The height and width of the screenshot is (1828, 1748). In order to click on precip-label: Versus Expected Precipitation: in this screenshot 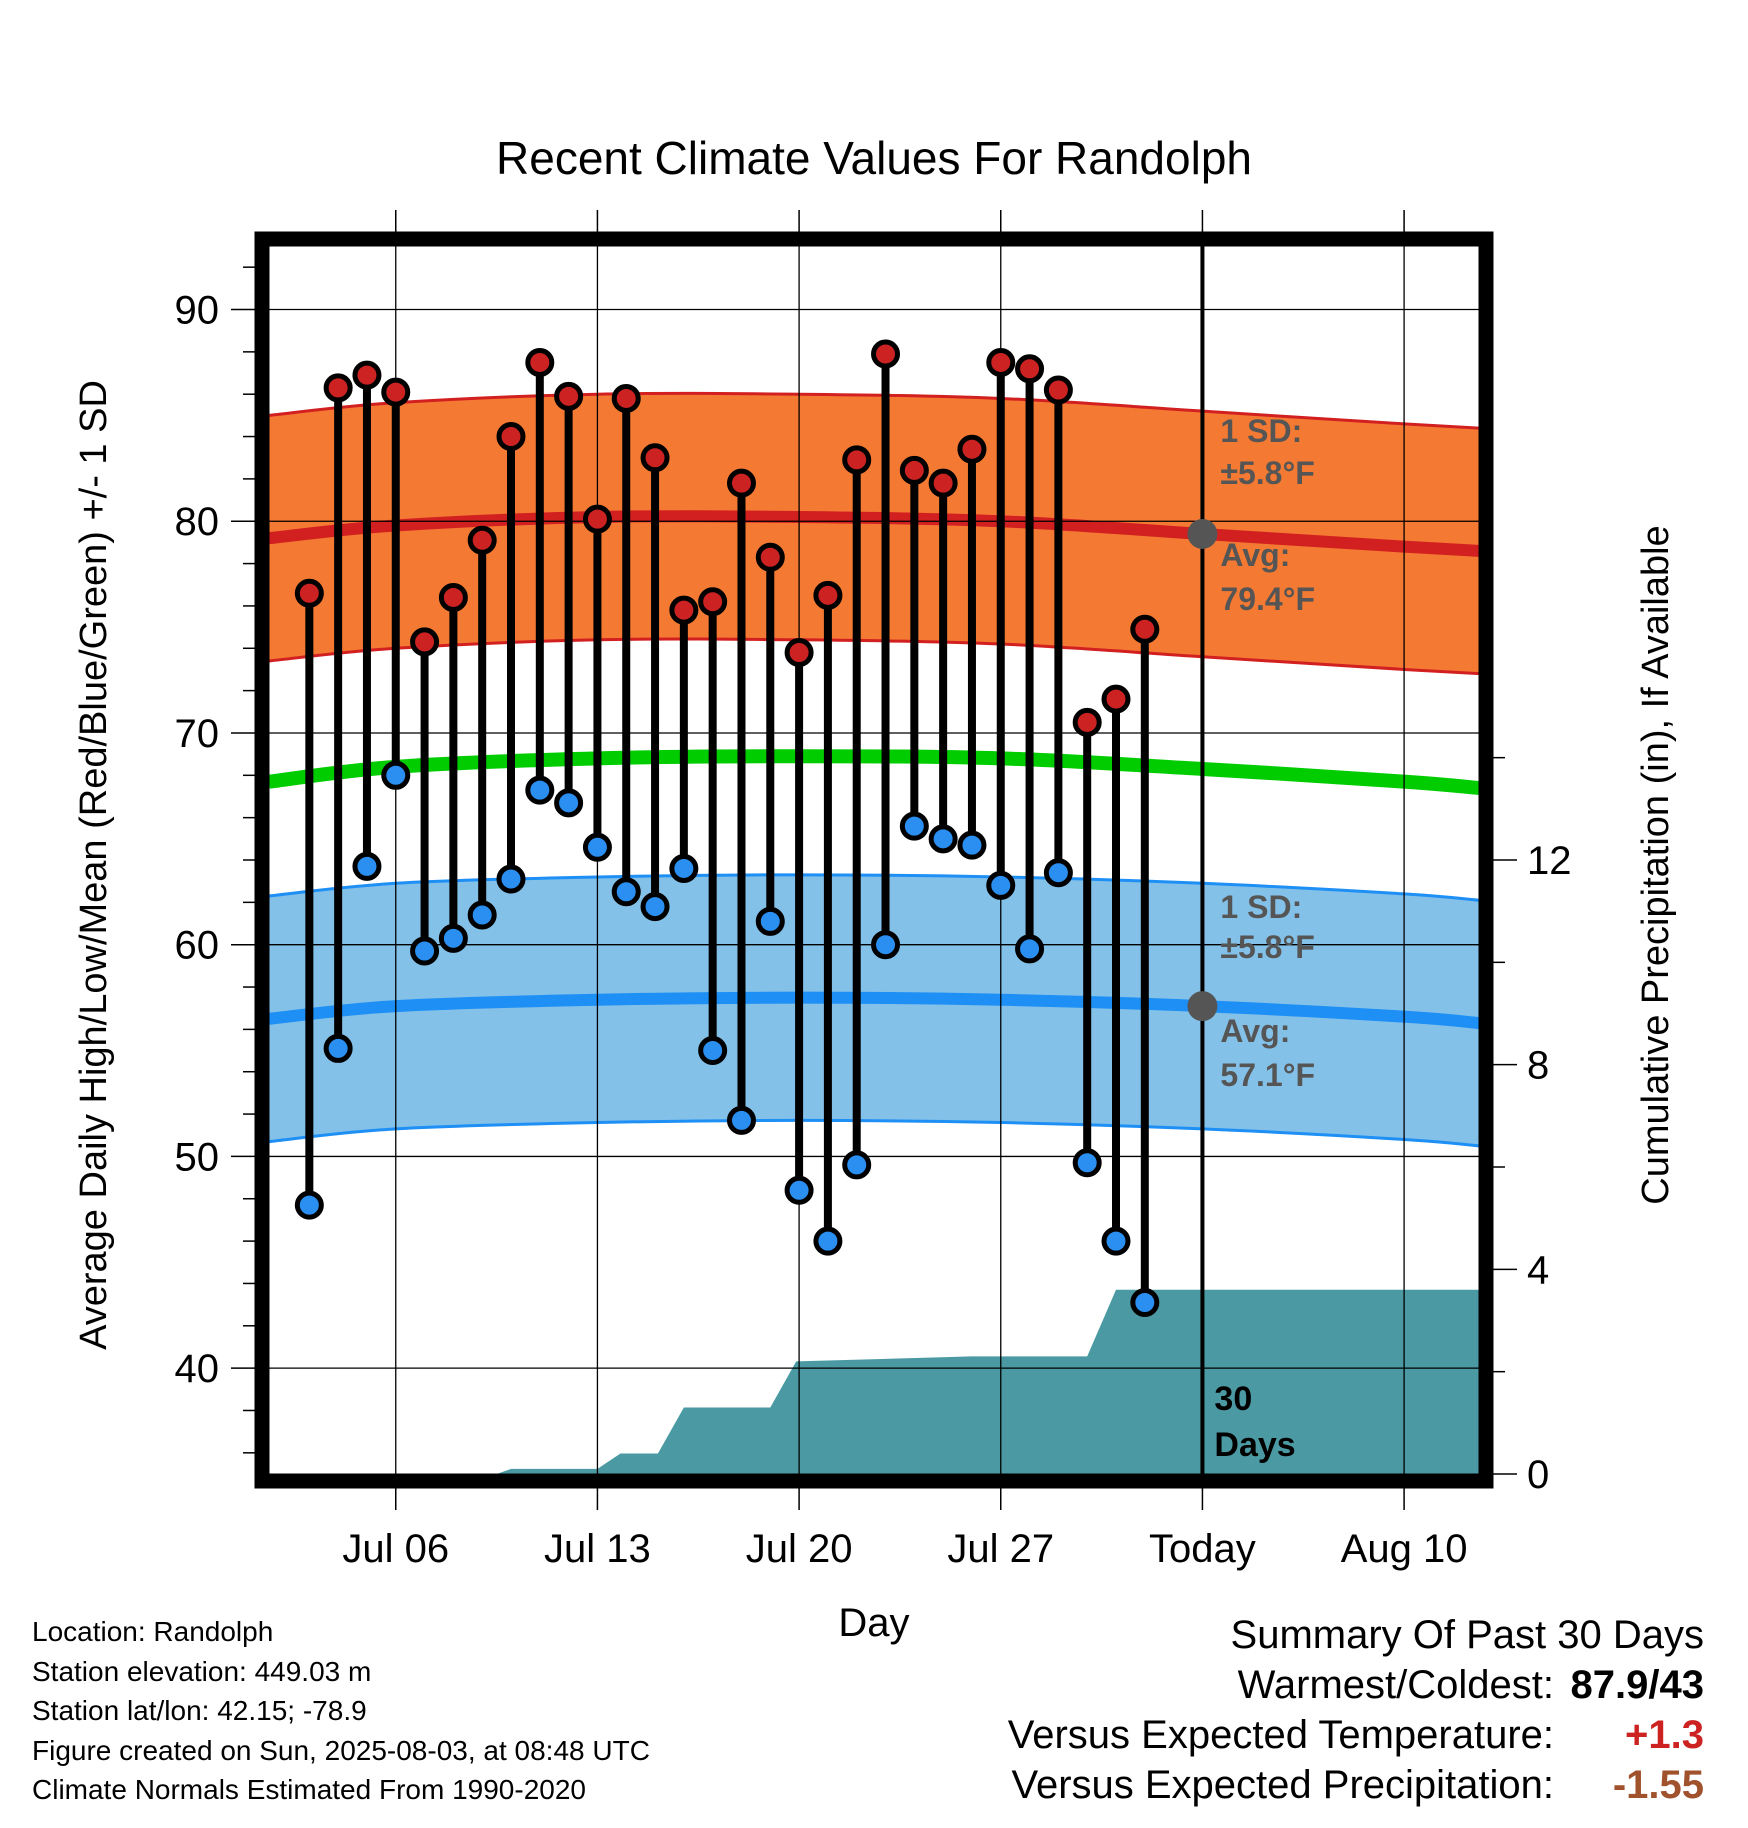, I will do `click(1282, 1785)`.